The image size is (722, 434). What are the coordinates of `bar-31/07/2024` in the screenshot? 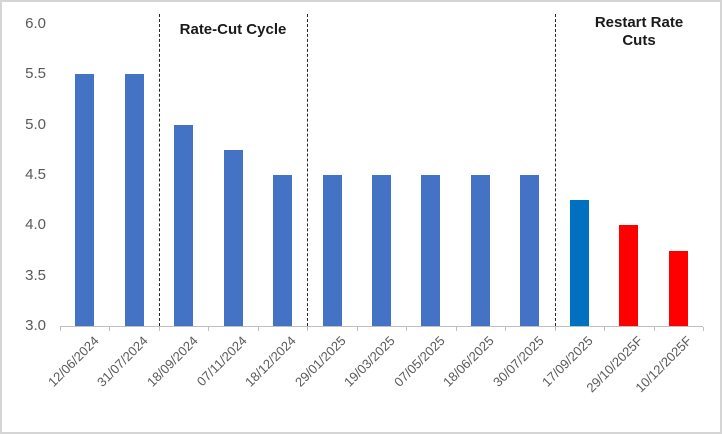 It's located at (134, 200).